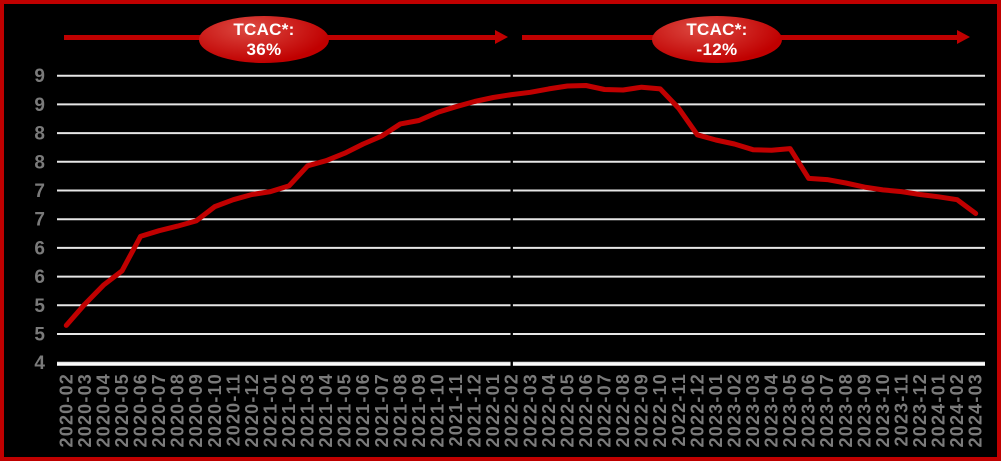  What do you see at coordinates (939, 410) in the screenshot?
I see `x-tick-label: 2024-01` at bounding box center [939, 410].